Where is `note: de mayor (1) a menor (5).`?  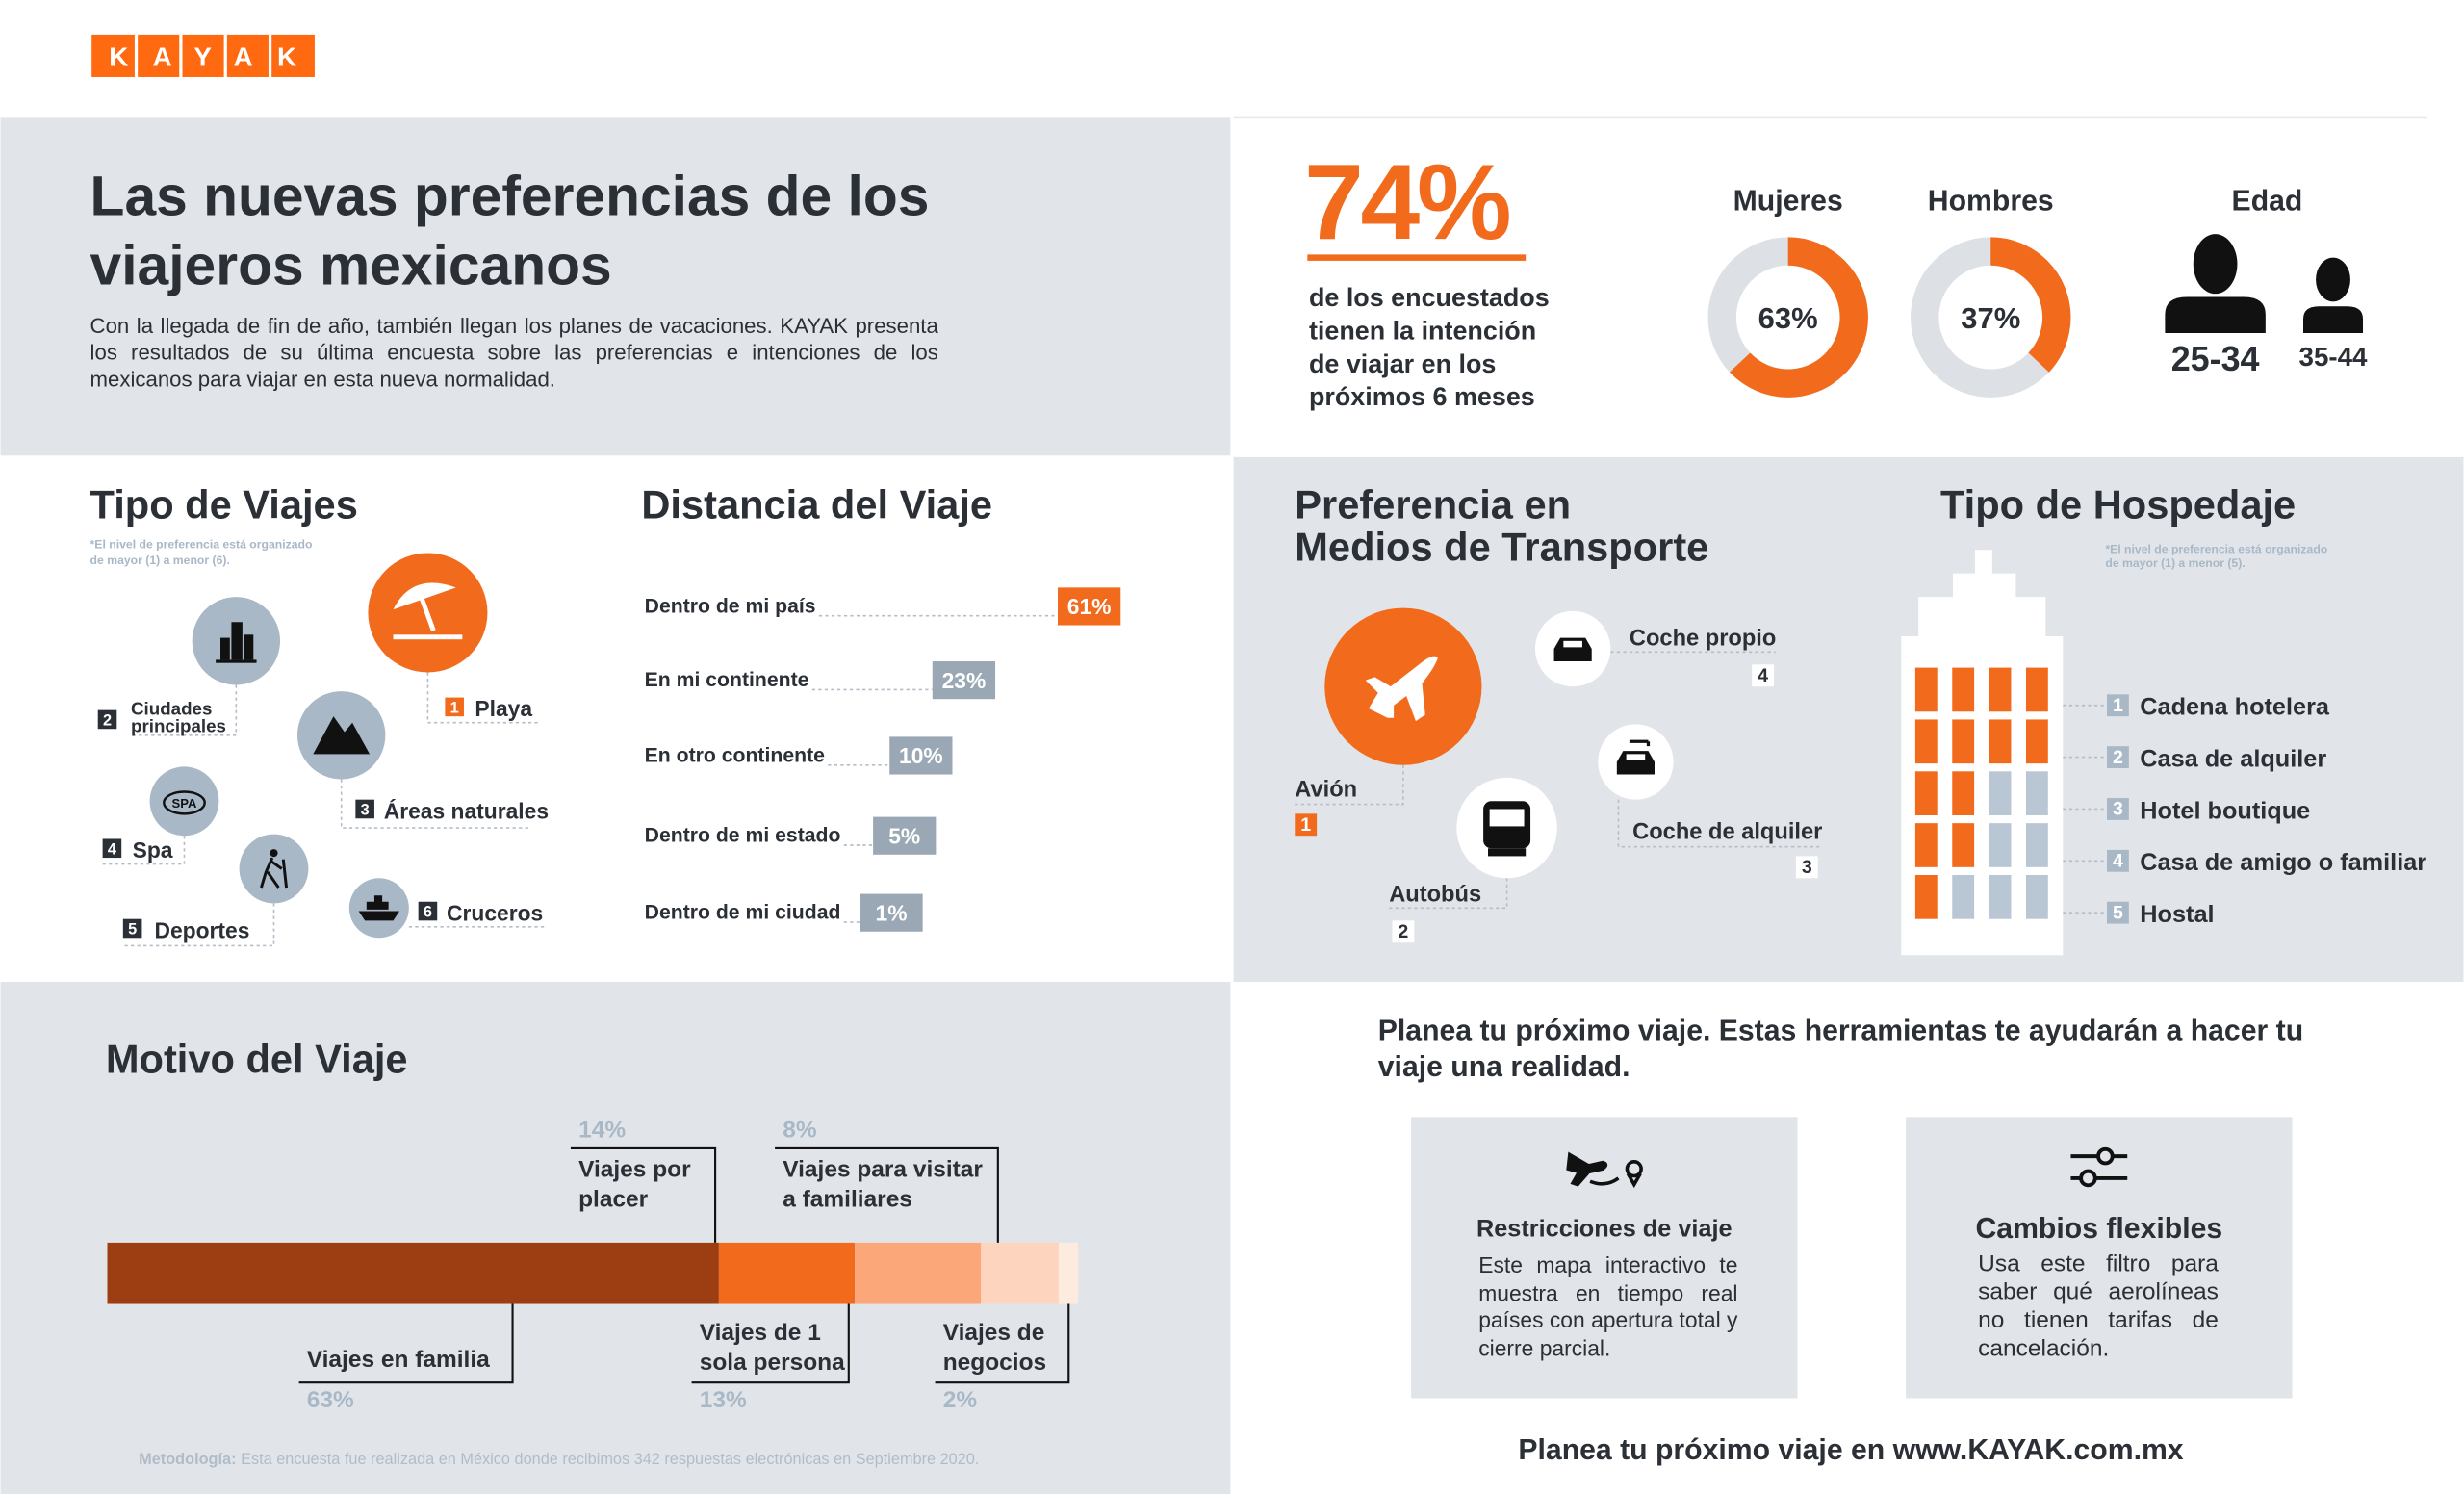
note: de mayor (1) a menor (5). is located at coordinates (2175, 563).